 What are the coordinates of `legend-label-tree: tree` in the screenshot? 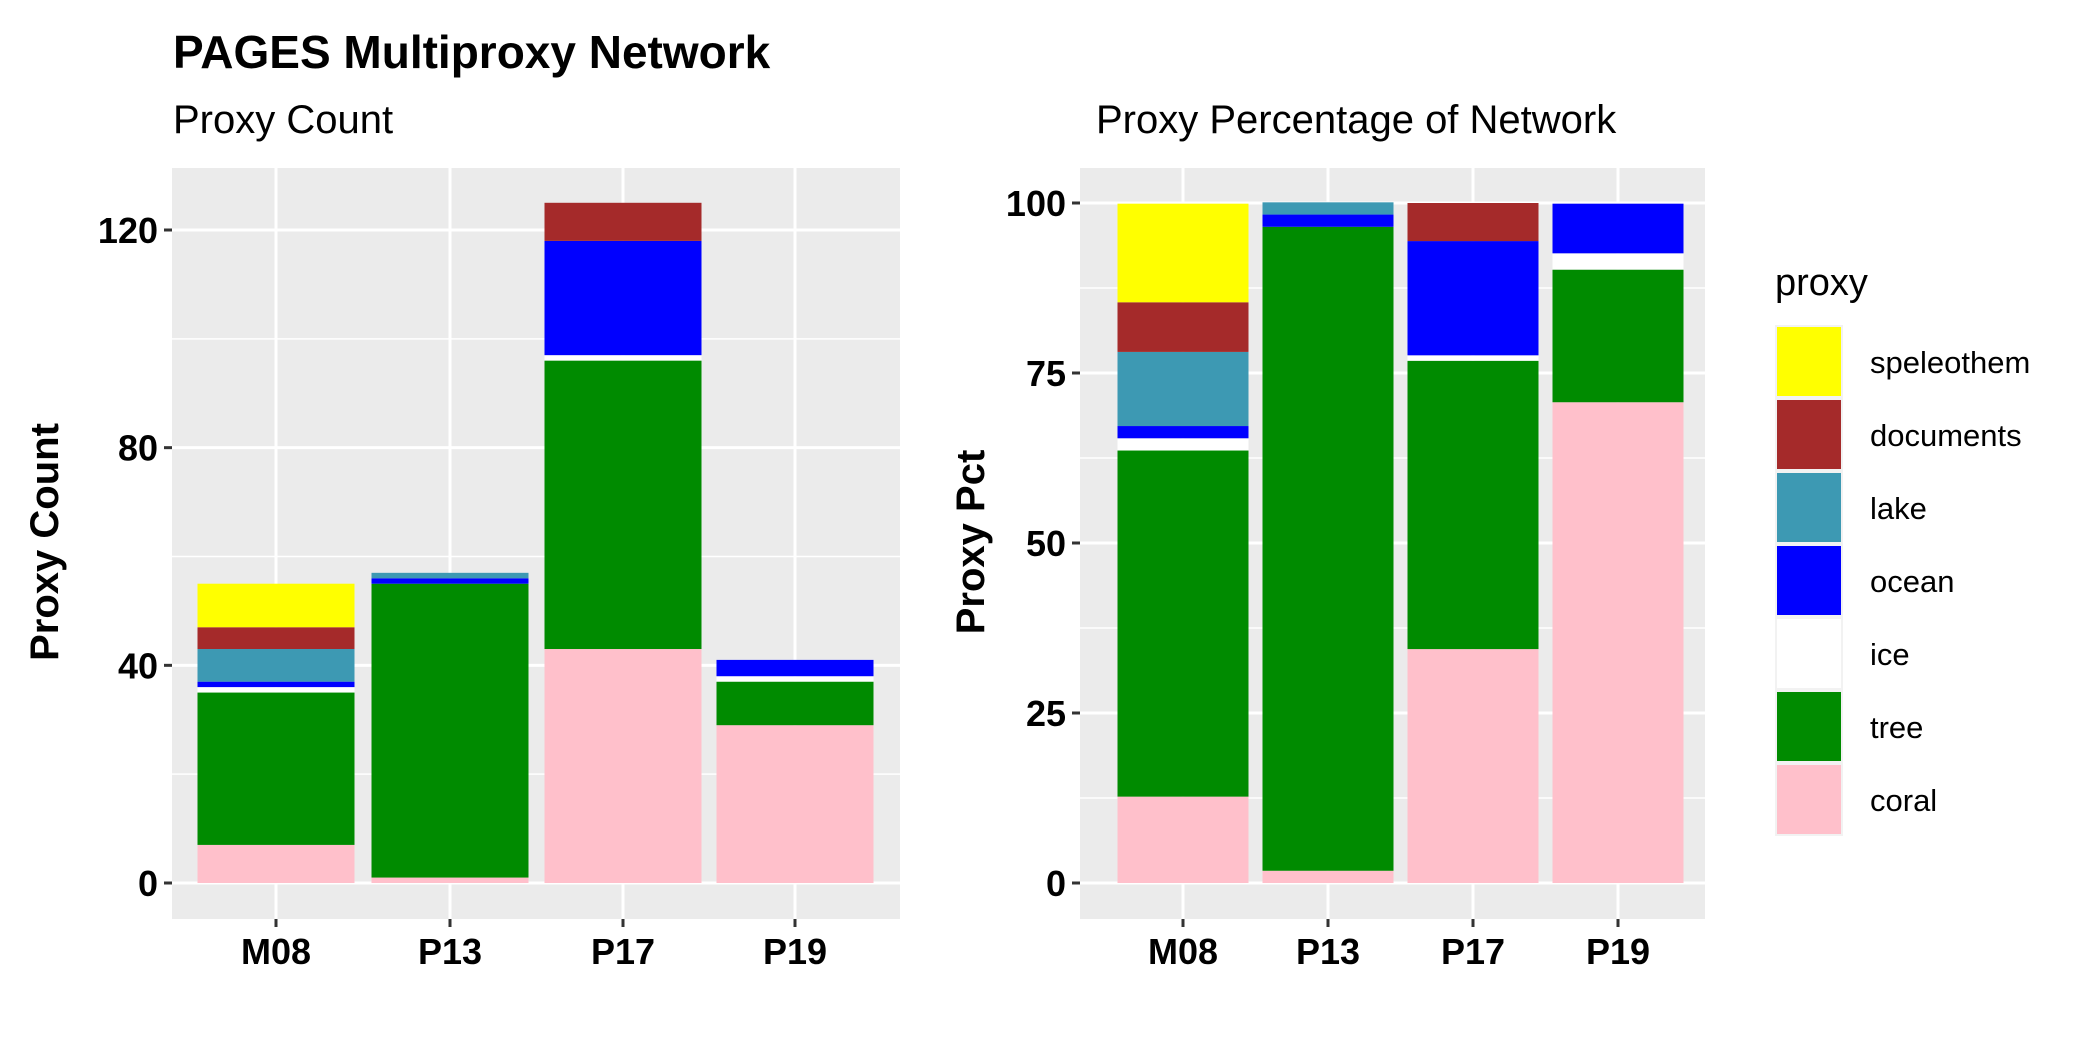 It's located at (1896, 727).